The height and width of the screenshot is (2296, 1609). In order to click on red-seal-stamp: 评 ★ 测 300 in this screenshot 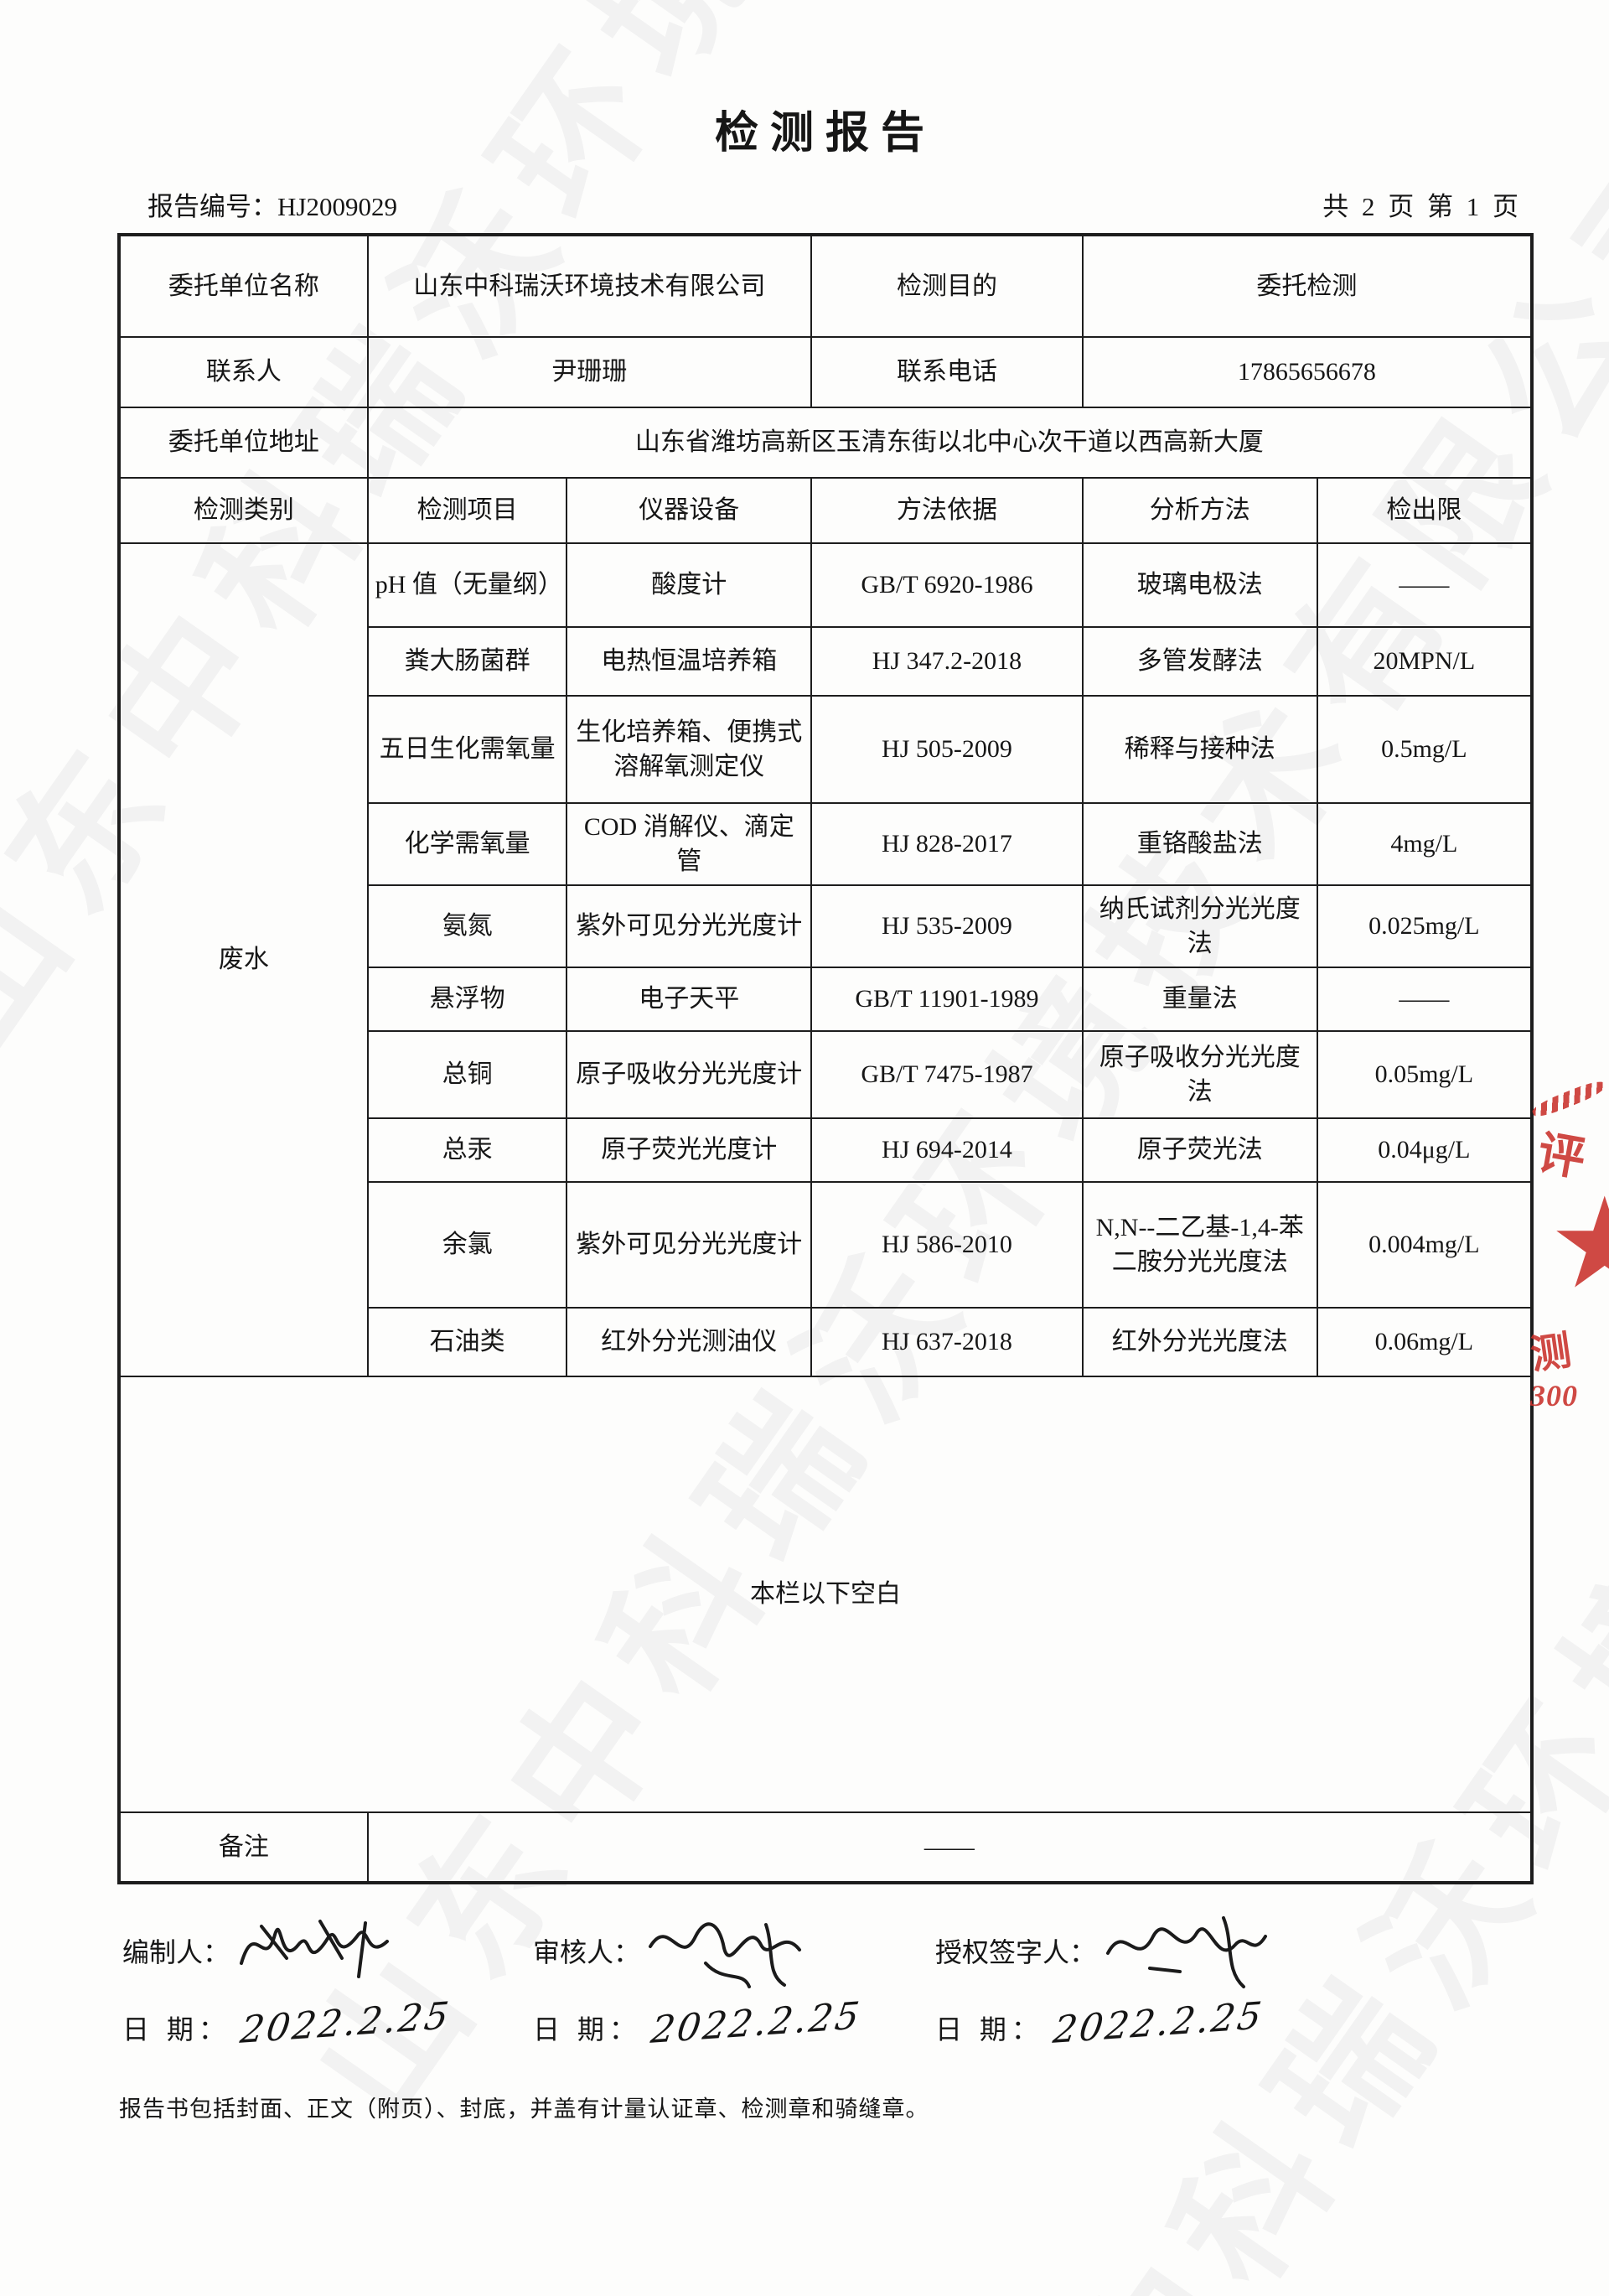, I will do `click(1555, 1256)`.